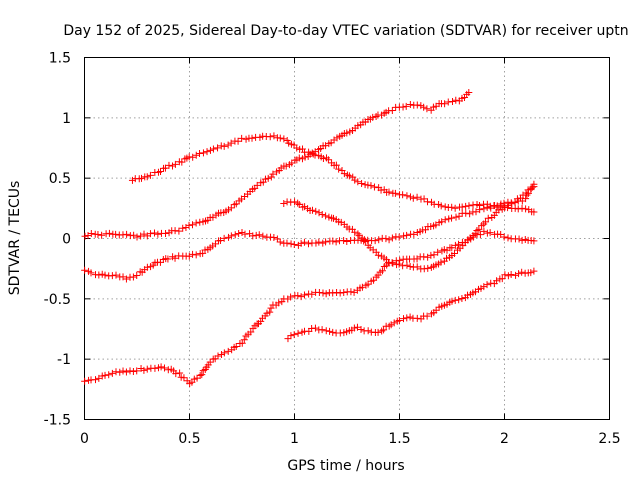 This screenshot has width=640, height=480. What do you see at coordinates (409, 235) in the screenshot?
I see `series-sat-e` at bounding box center [409, 235].